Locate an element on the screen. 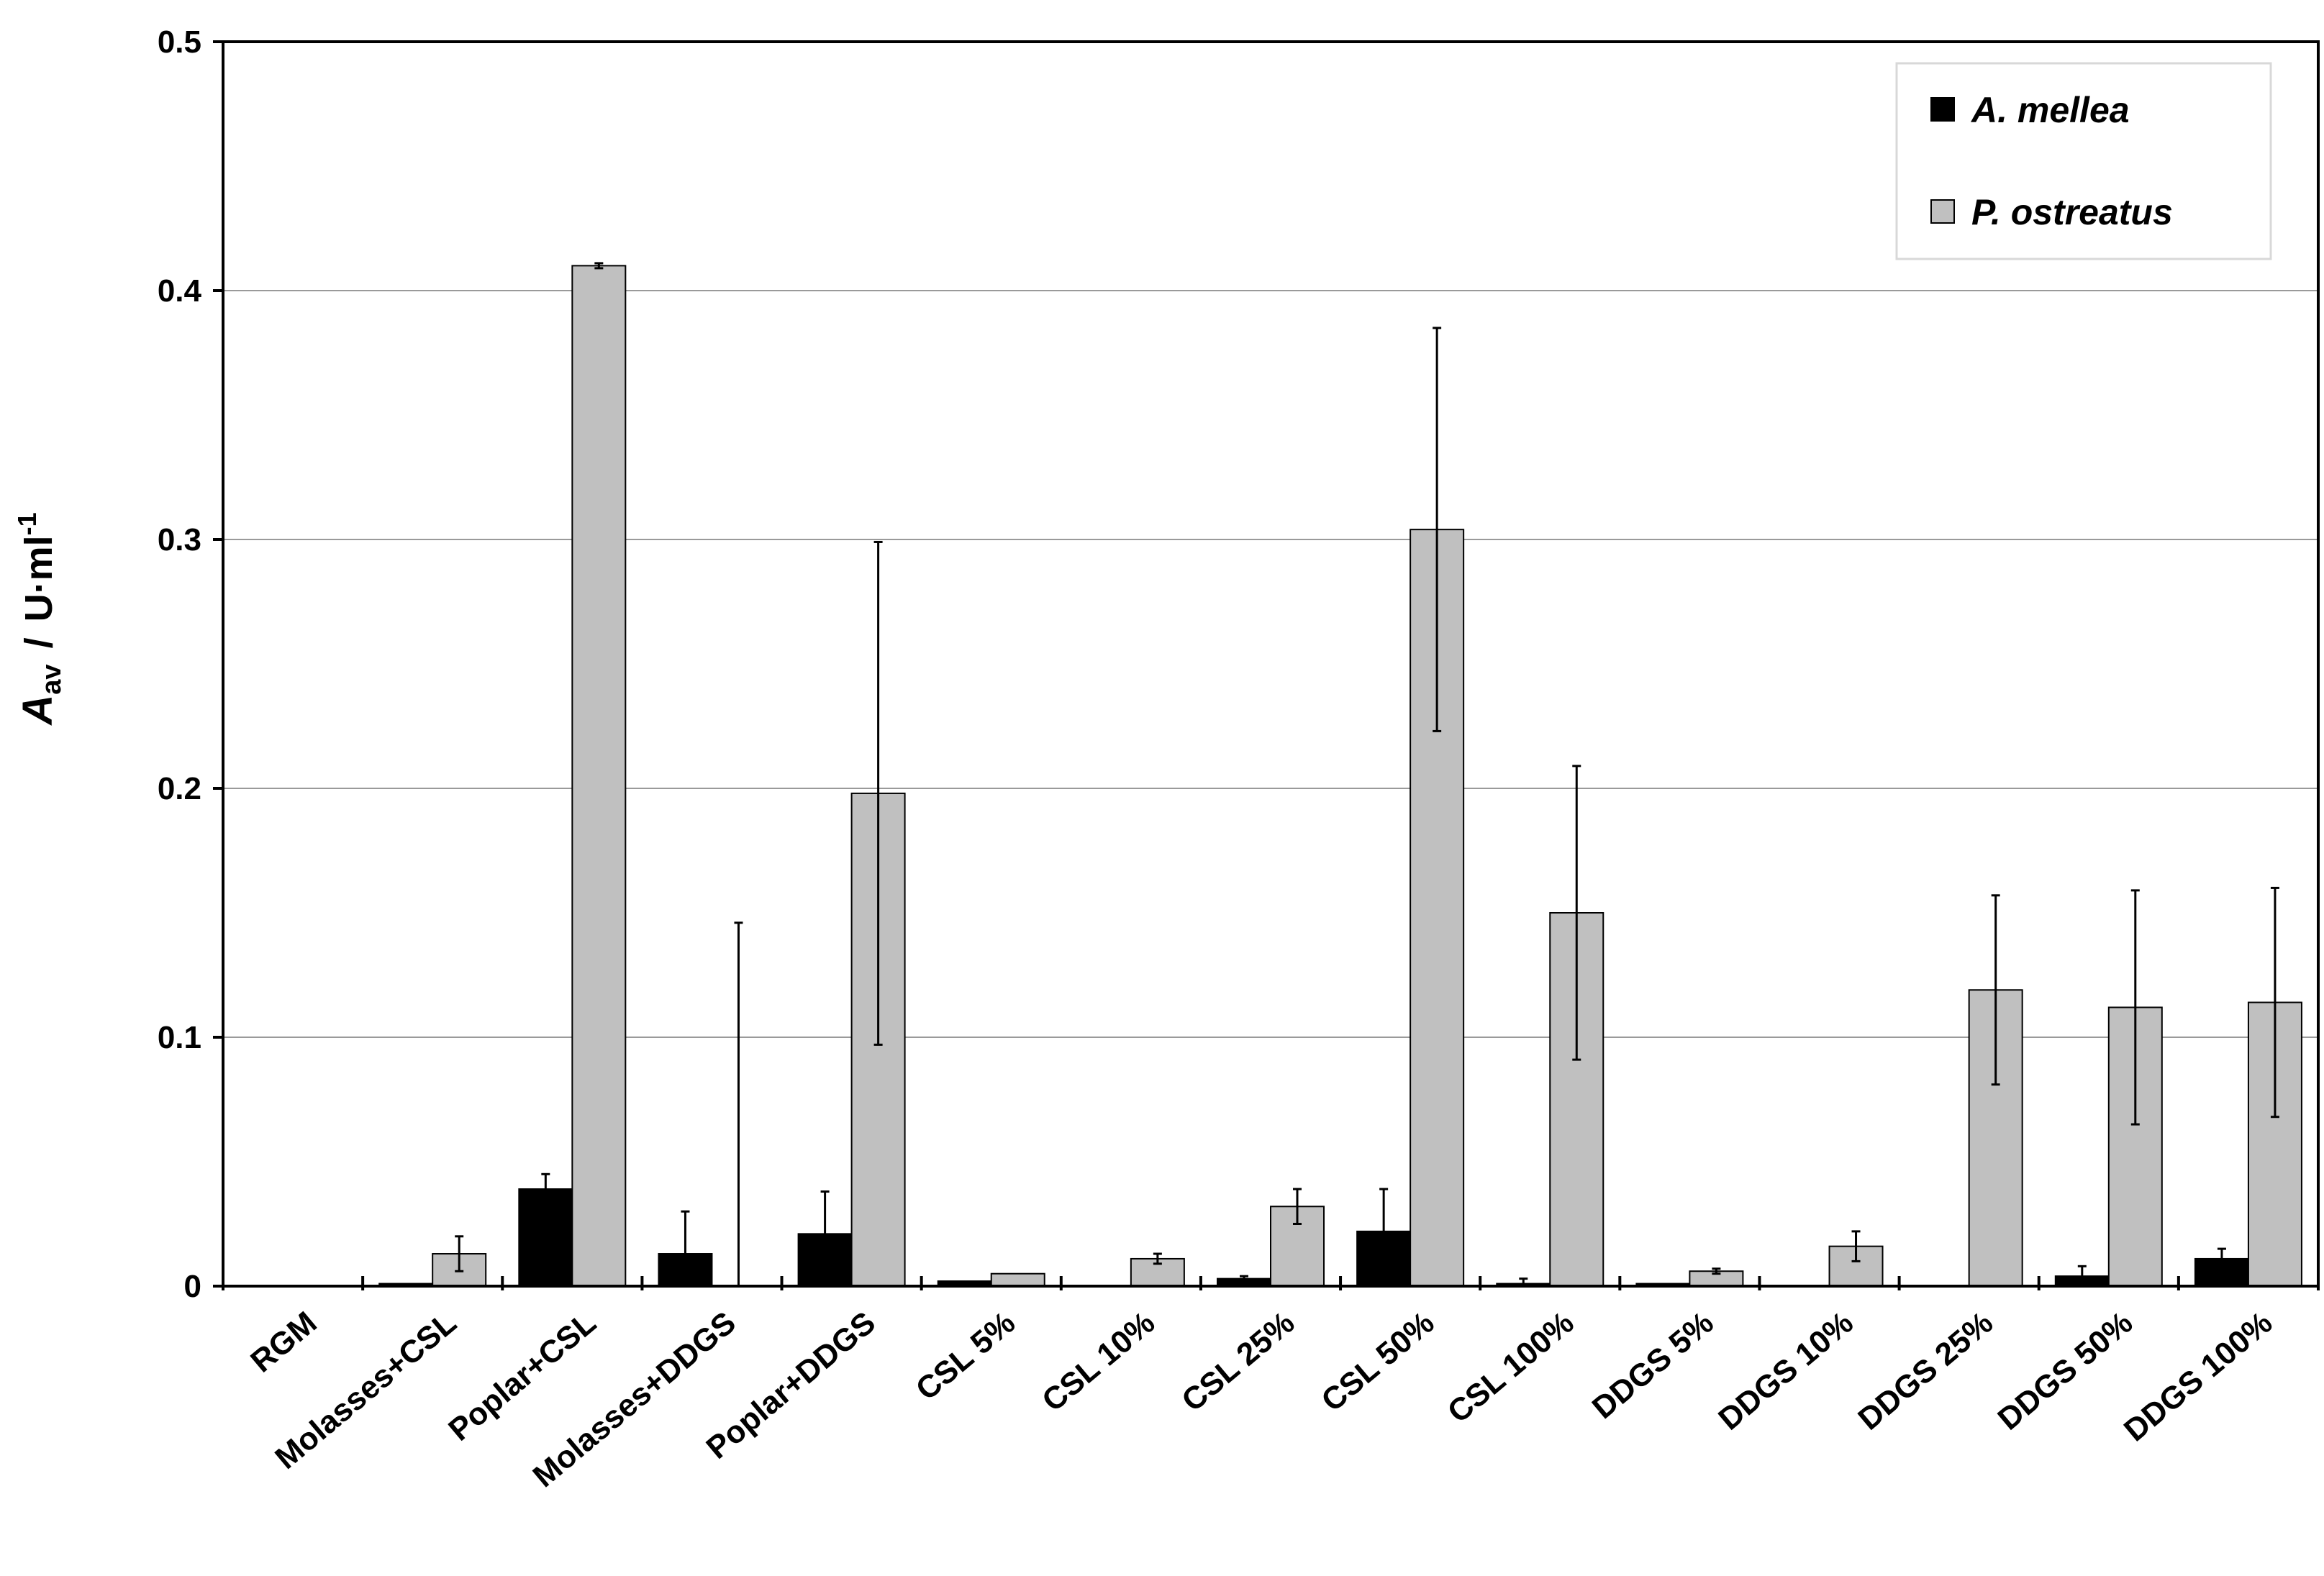 The width and height of the screenshot is (2324, 1576). y-tick-label: 0.2 is located at coordinates (179, 788).